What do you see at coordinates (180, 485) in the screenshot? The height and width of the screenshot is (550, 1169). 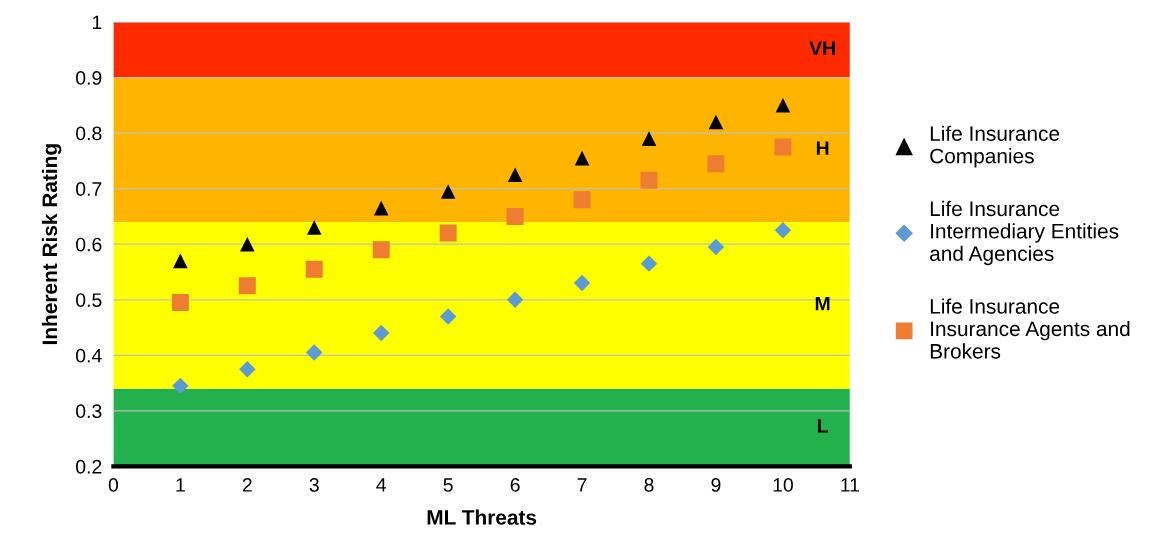 I see `x-tick-label: 1` at bounding box center [180, 485].